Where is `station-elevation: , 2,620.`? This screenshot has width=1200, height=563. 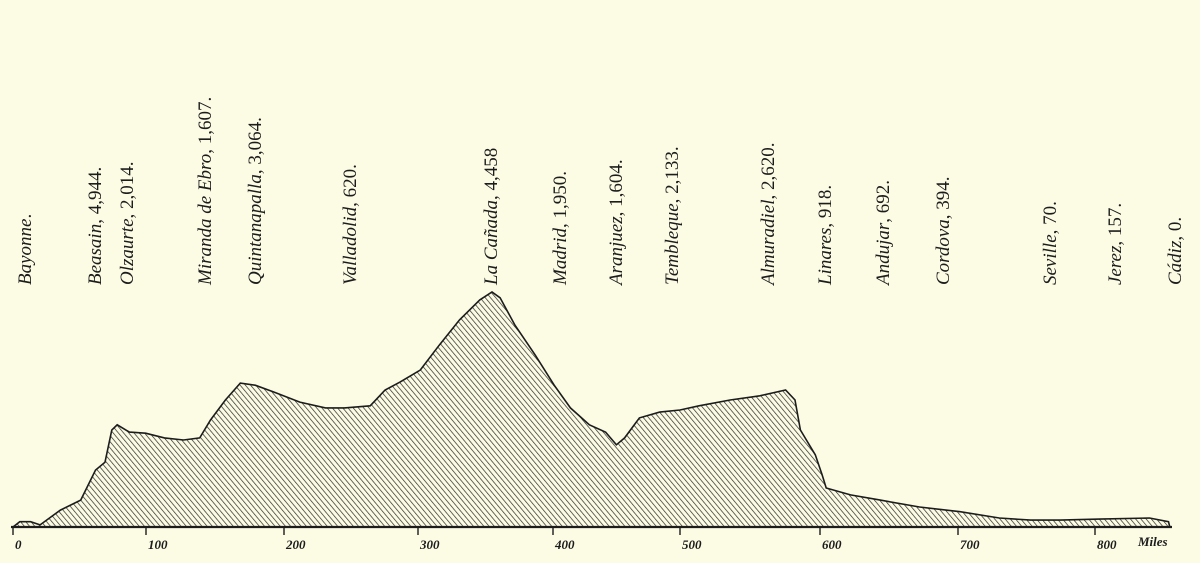 station-elevation: , 2,620. is located at coordinates (768, 171).